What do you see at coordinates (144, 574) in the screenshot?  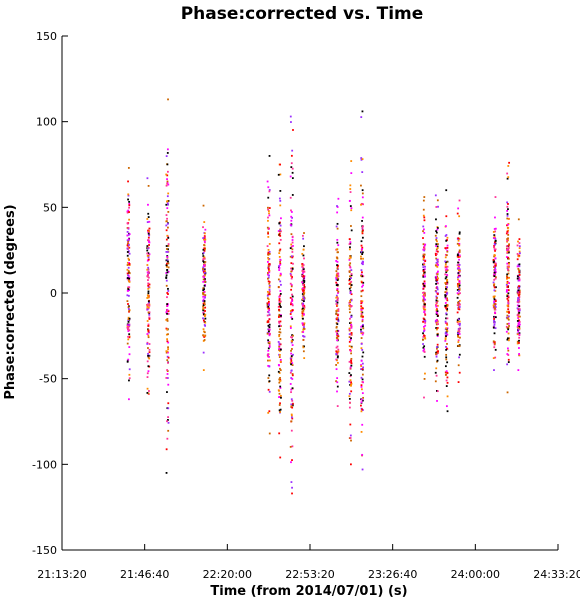 I see `x-tick-label: 21:46:40` at bounding box center [144, 574].